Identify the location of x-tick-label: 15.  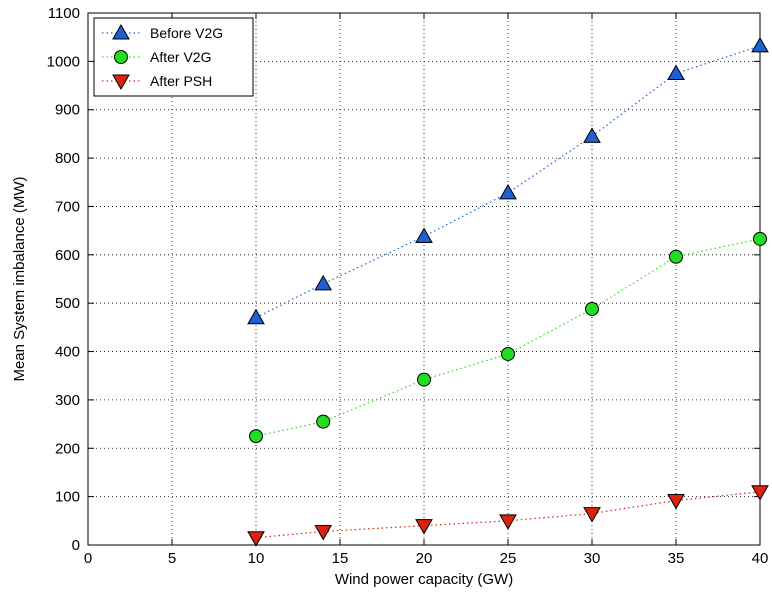
(340, 558).